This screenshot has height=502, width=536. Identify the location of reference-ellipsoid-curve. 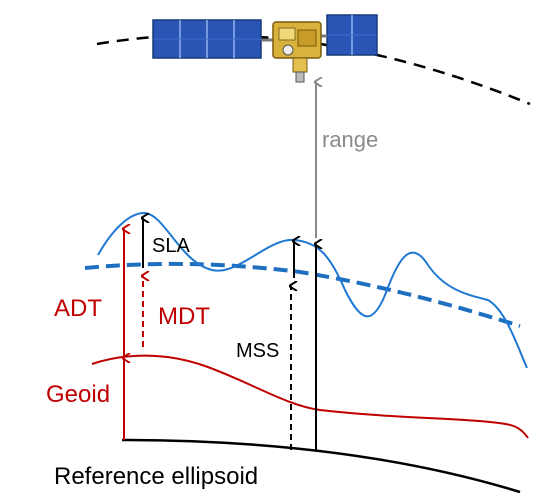
(321, 466).